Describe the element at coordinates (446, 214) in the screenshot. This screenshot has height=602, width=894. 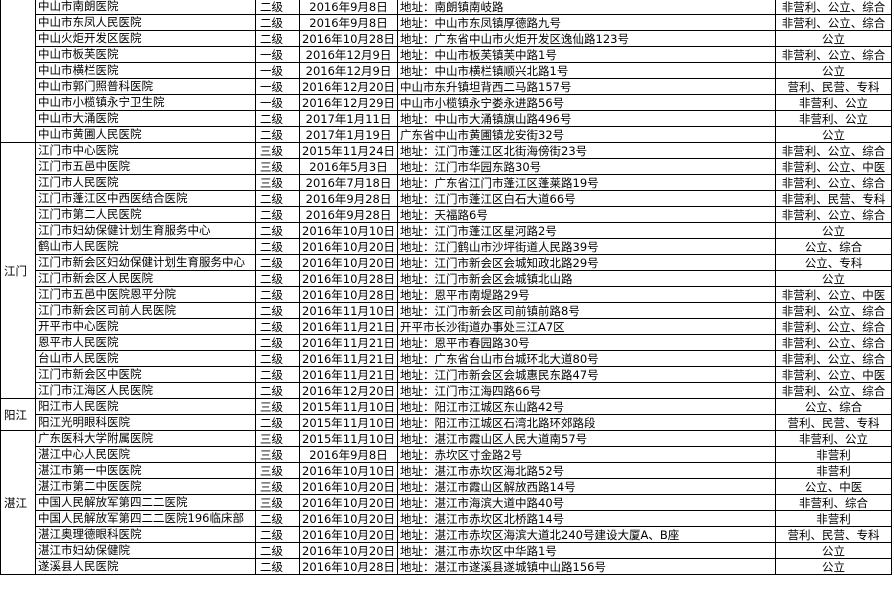
I see `table-row: 江门市第二人民医院 二级 2016年9月28日 地址：天福路6号 非营利、公立、综合` at that location.